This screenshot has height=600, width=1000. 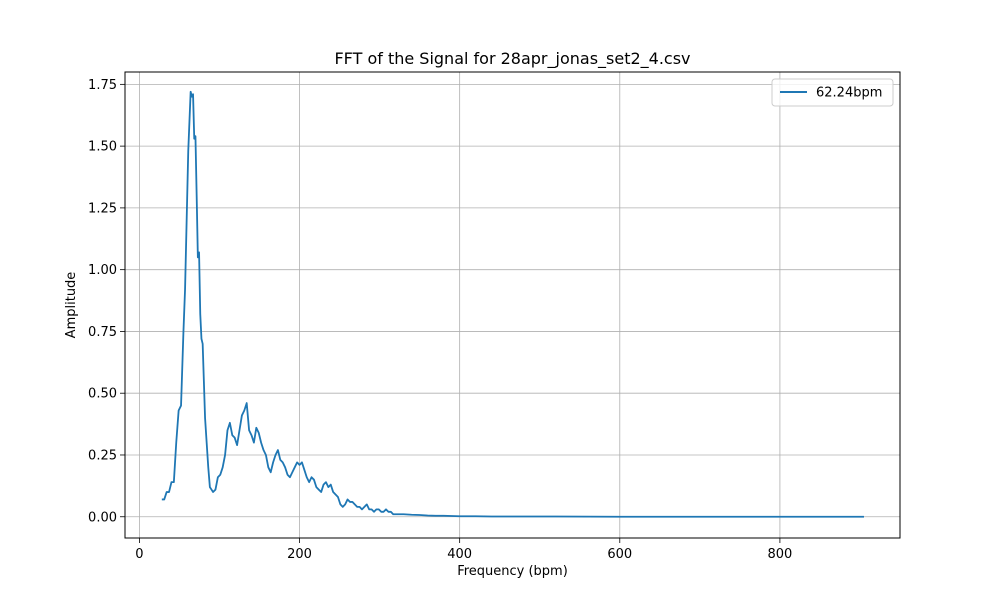 I want to click on y-tick-label: 0.25, so click(x=102, y=455).